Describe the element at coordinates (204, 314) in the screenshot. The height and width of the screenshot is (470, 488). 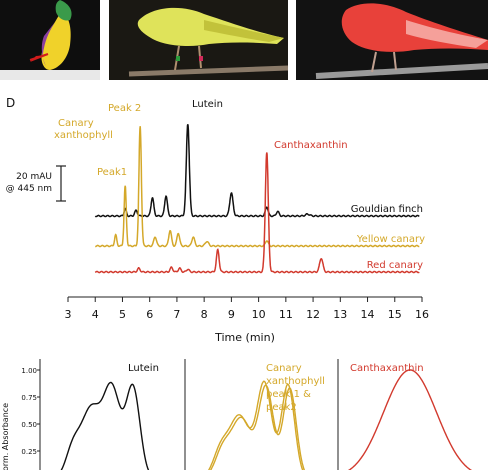
I see `x-tick-label-8: 8` at that location.